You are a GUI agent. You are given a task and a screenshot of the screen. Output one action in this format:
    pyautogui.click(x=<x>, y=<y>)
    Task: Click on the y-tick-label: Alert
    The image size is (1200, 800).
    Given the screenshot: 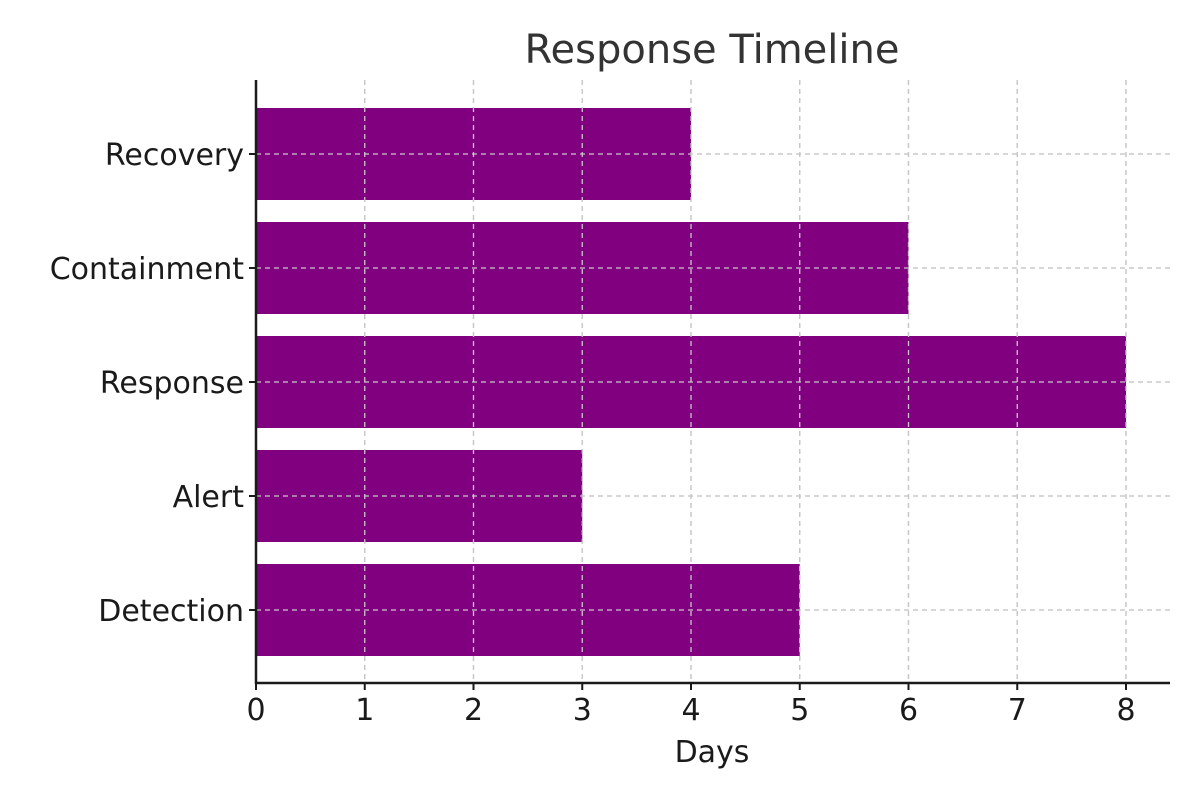 What is the action you would take?
    pyautogui.click(x=209, y=497)
    